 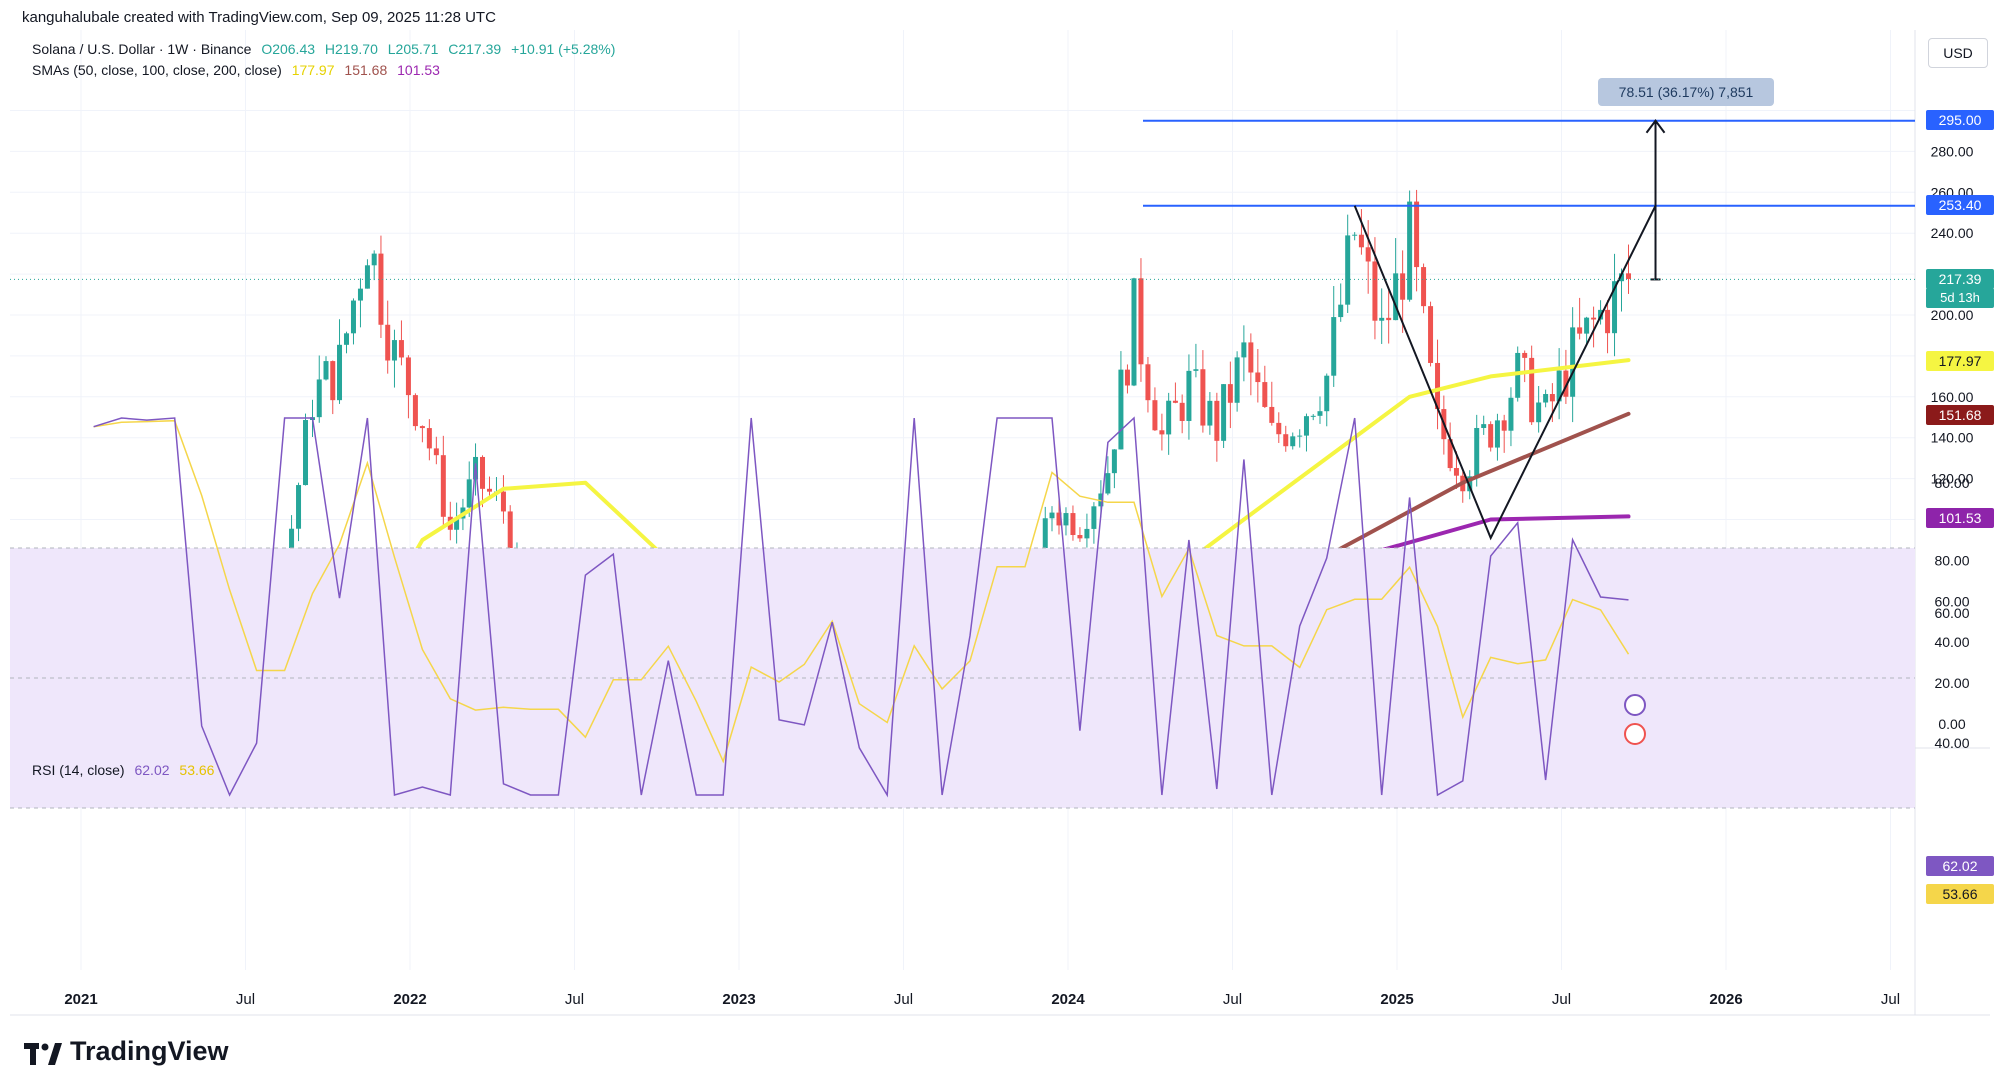 I want to click on v-pattern-drawing, so click(x=1505, y=373).